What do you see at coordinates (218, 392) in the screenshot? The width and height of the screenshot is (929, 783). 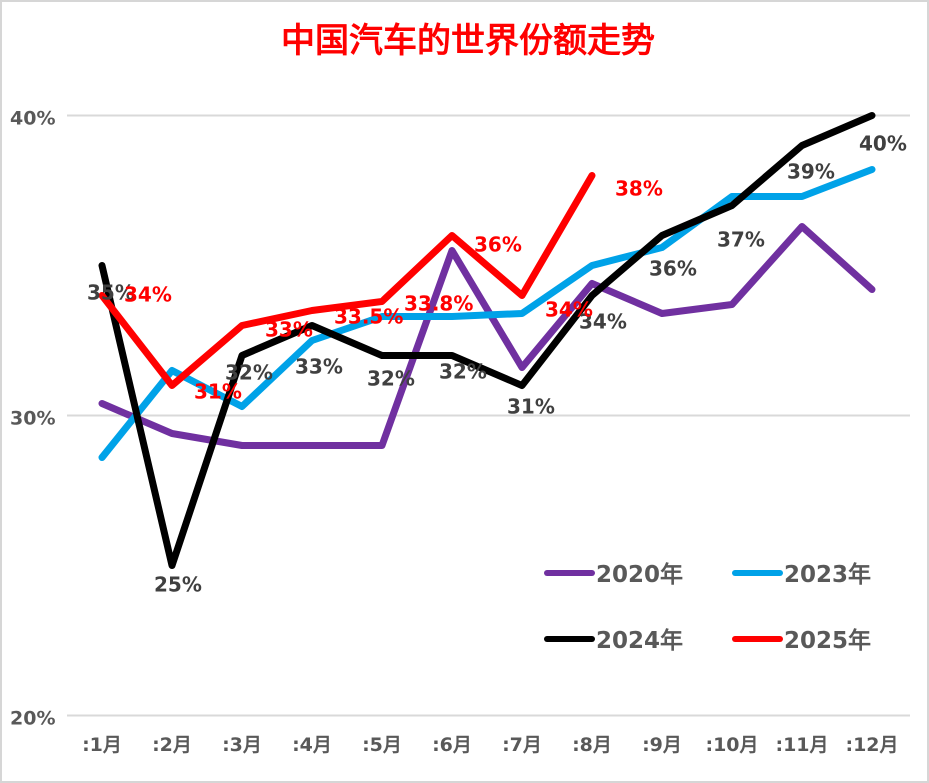 I see `data-label-2025年: 31%` at bounding box center [218, 392].